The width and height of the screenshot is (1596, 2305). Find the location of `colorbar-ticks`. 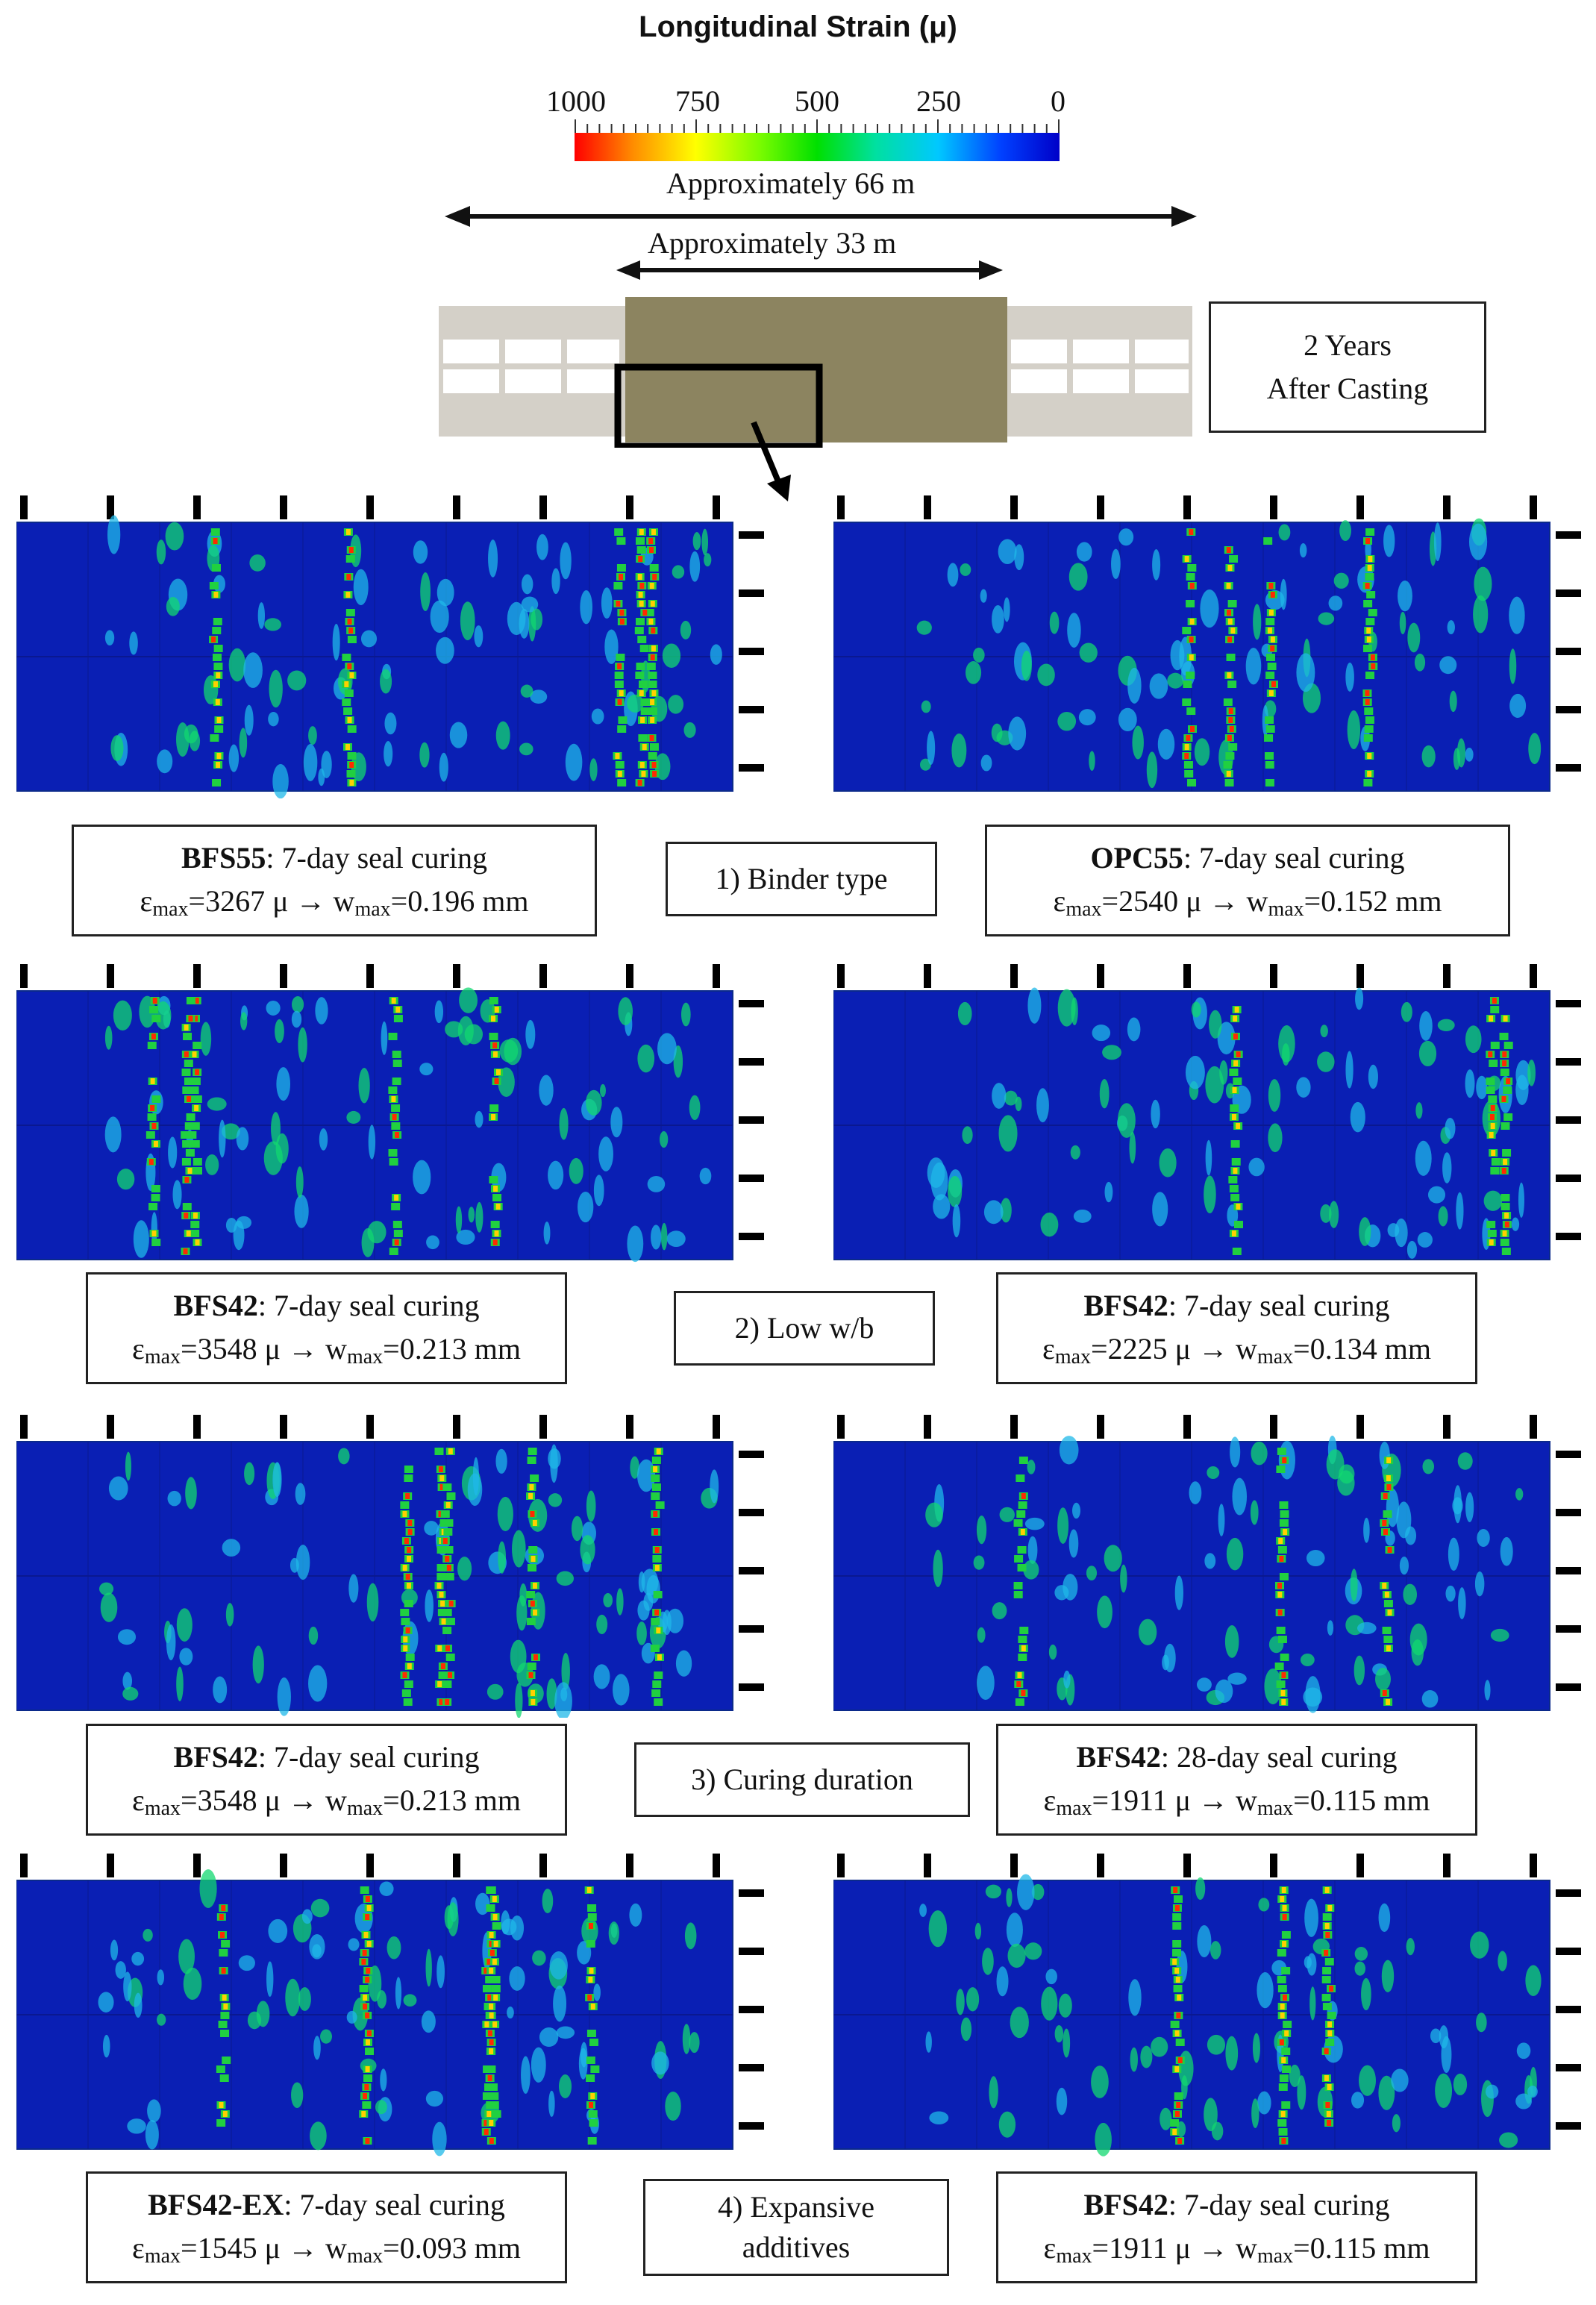

colorbar-ticks is located at coordinates (817, 126).